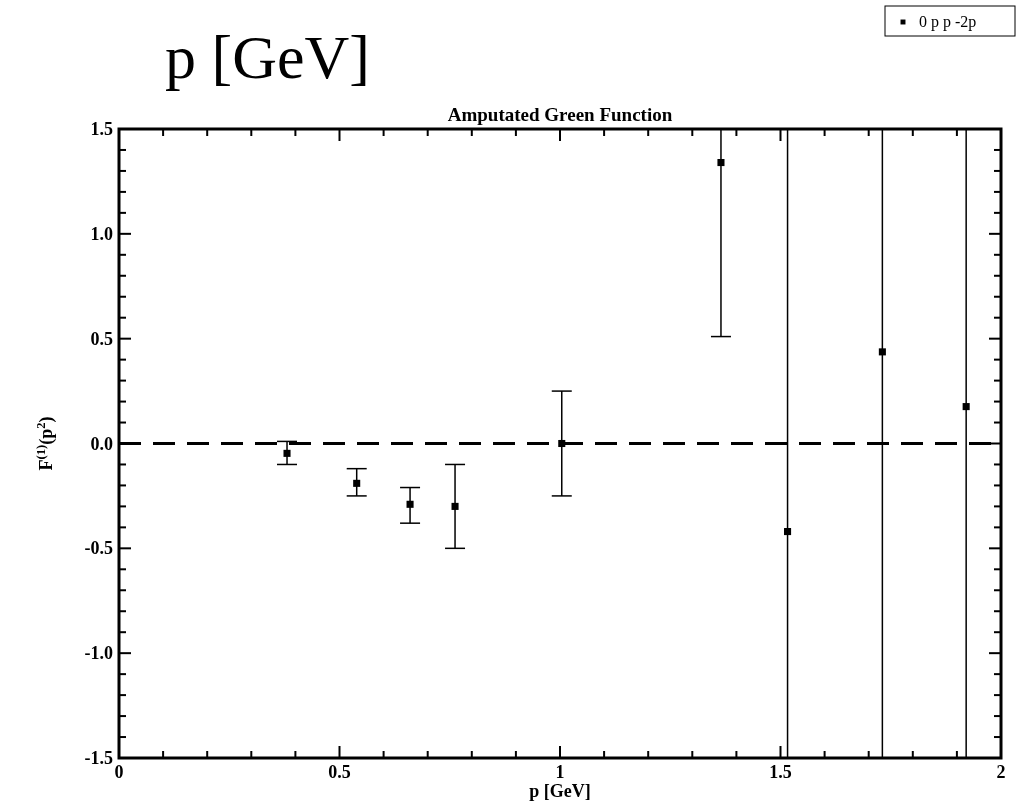 The height and width of the screenshot is (808, 1020). I want to click on y-tick-label: -0.5, so click(98, 548).